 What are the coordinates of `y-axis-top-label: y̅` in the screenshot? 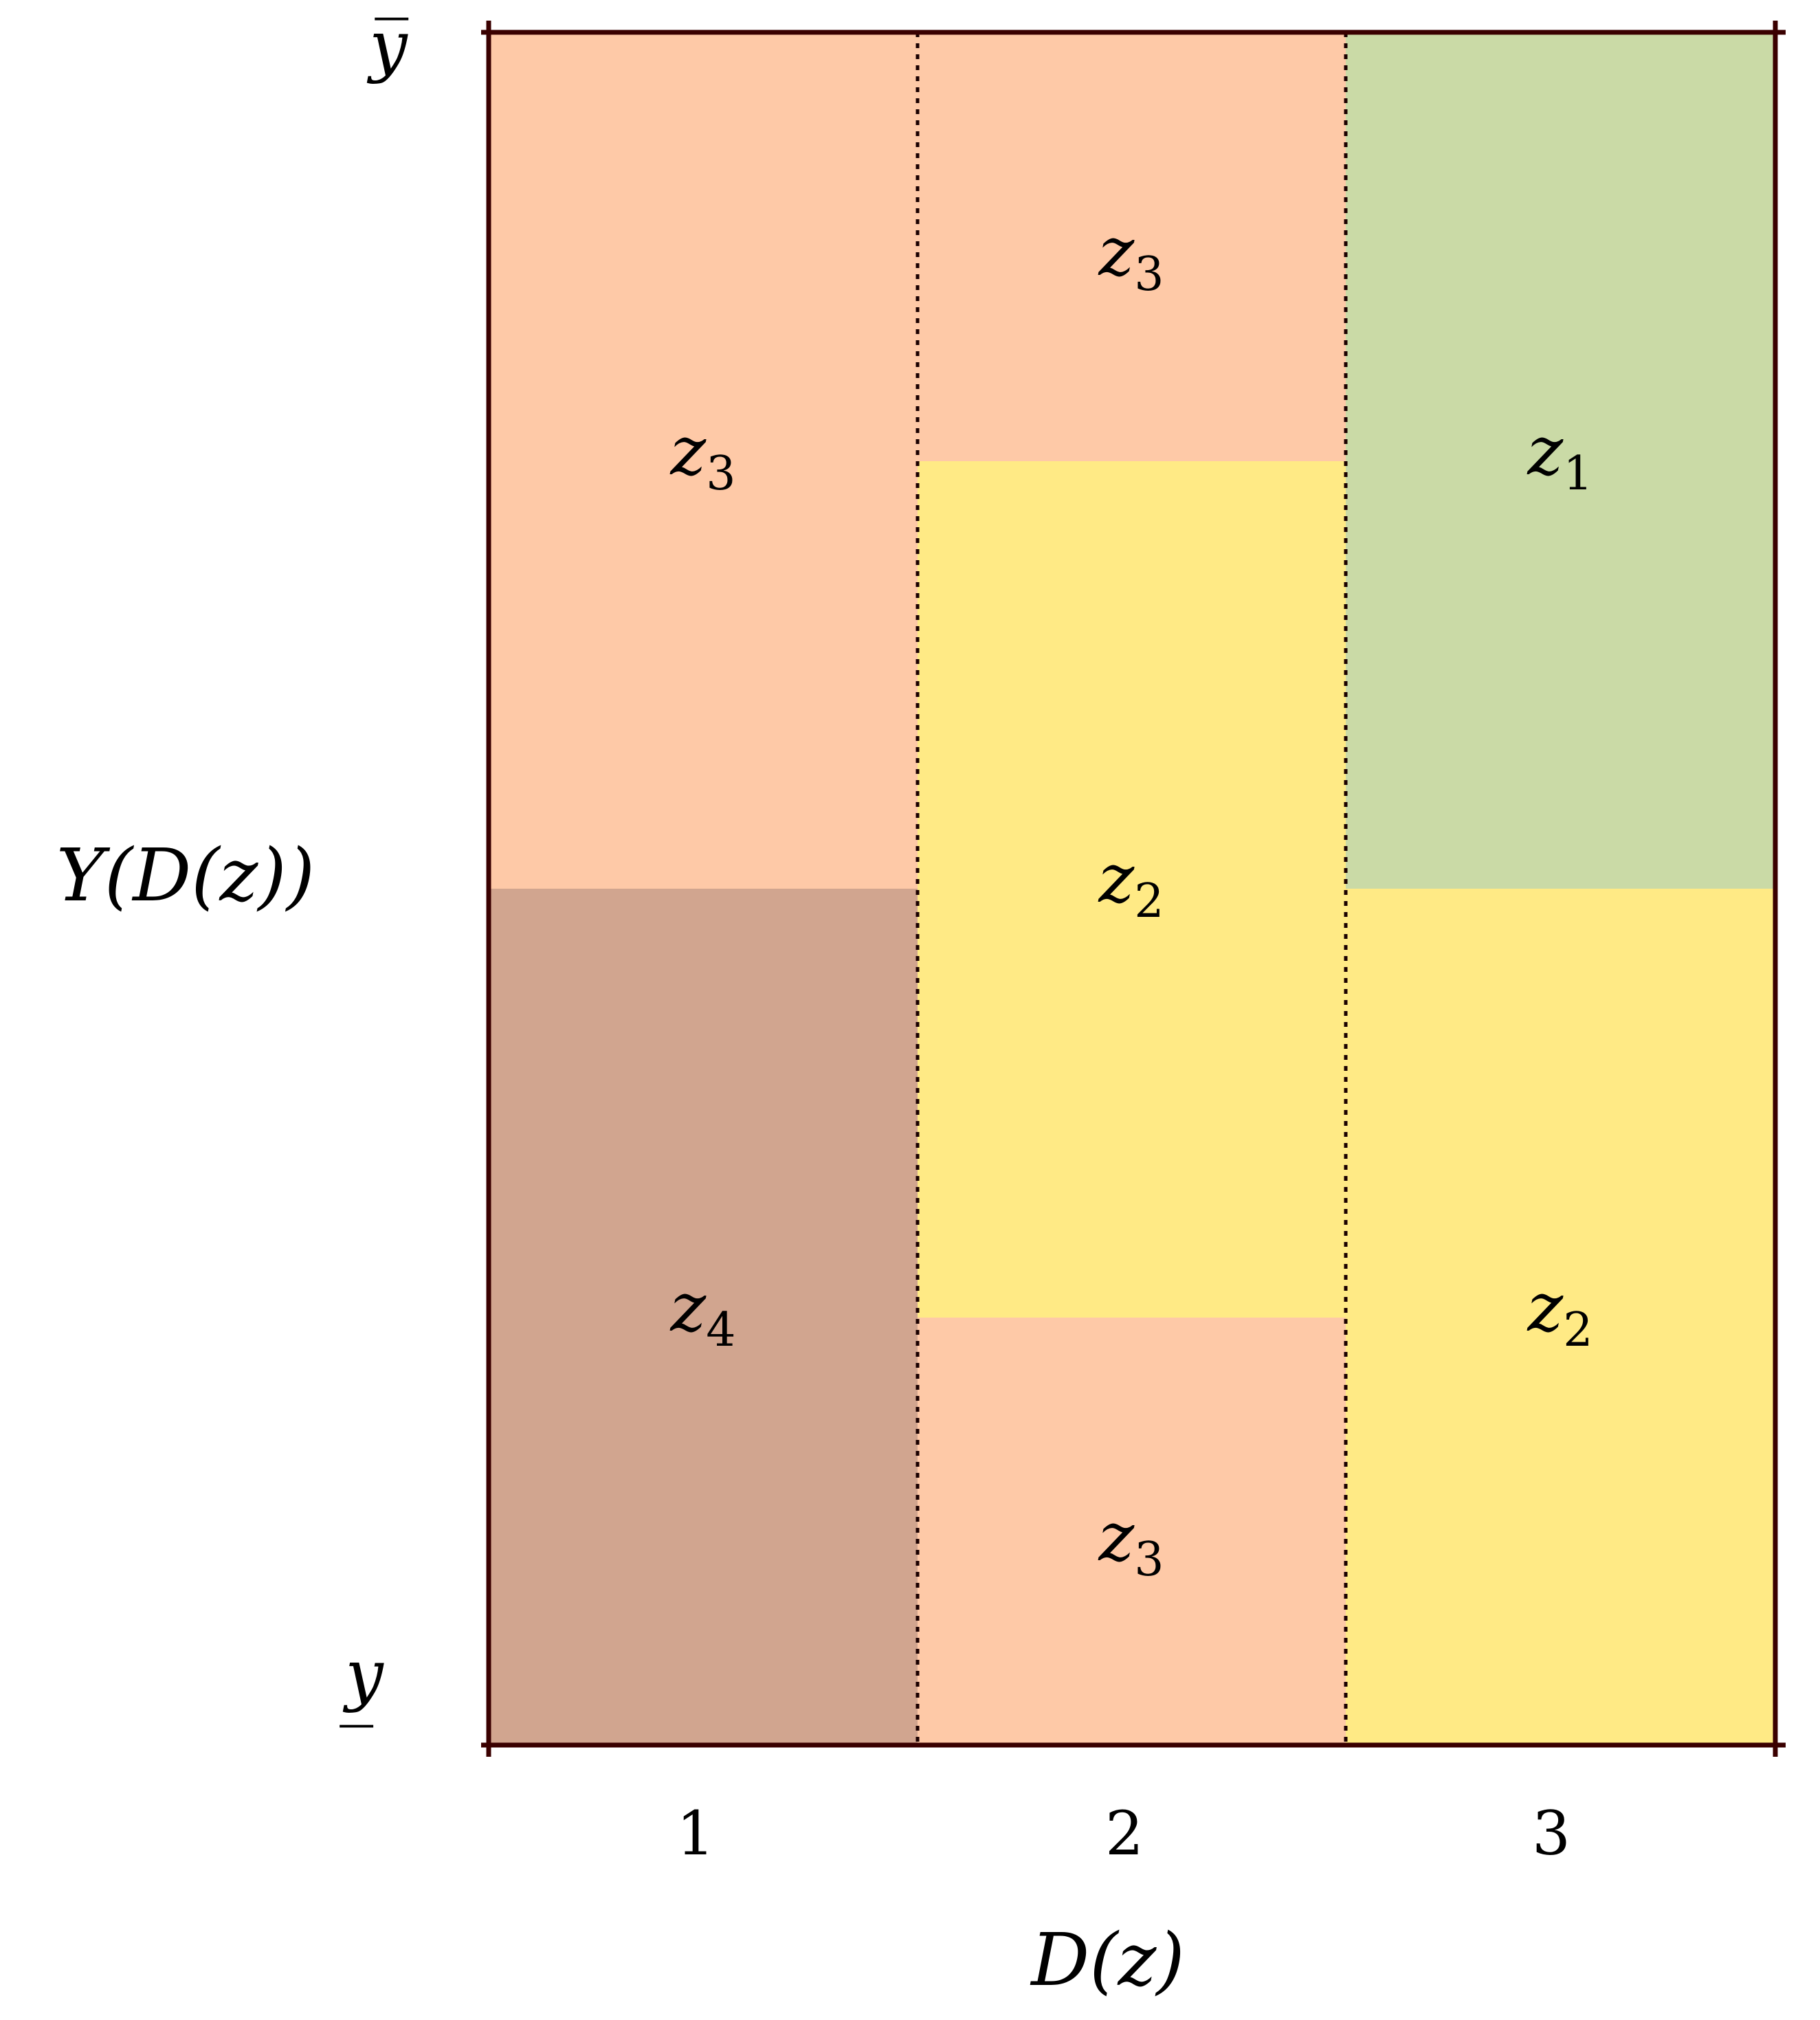 It's located at (387, 46).